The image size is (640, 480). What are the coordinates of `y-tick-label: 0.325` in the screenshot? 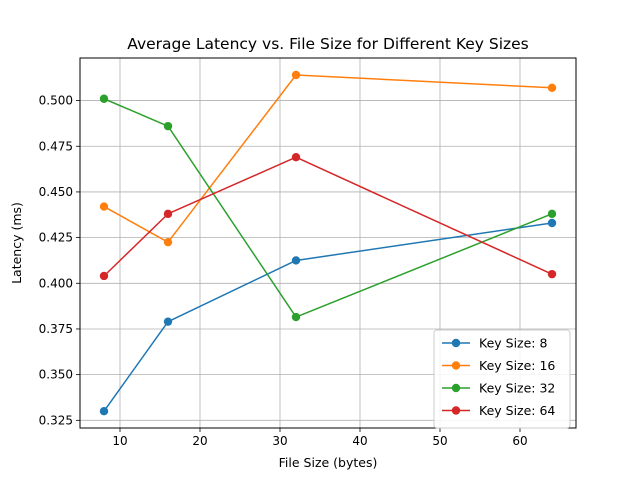 It's located at (56, 420).